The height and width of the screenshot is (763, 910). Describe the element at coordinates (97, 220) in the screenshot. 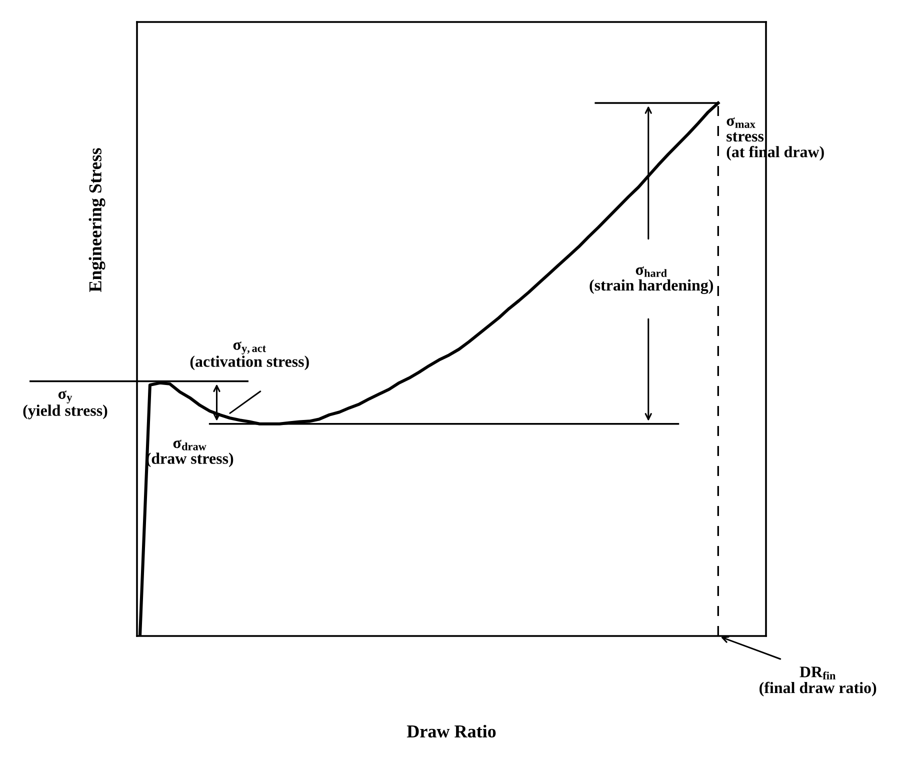

I see `y-axis-title: Engineering Stress` at that location.